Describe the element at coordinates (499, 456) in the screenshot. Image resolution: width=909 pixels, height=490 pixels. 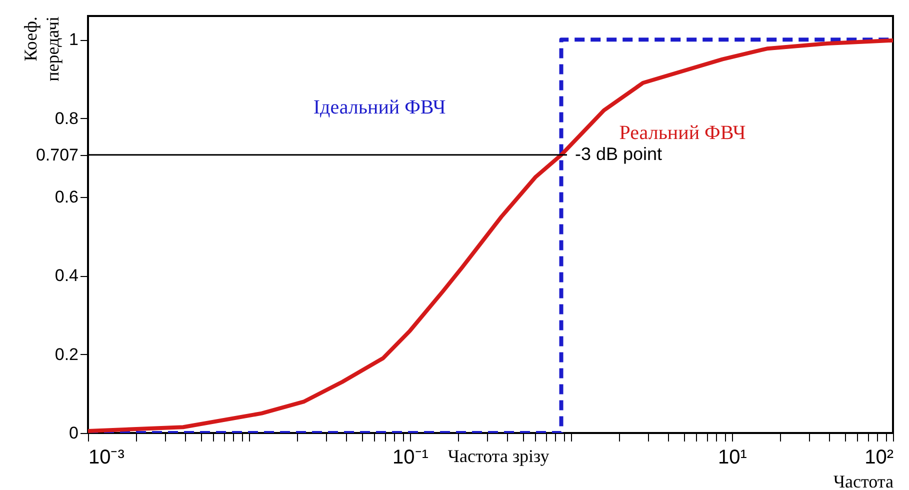
I see `text: Частота зрізу` at that location.